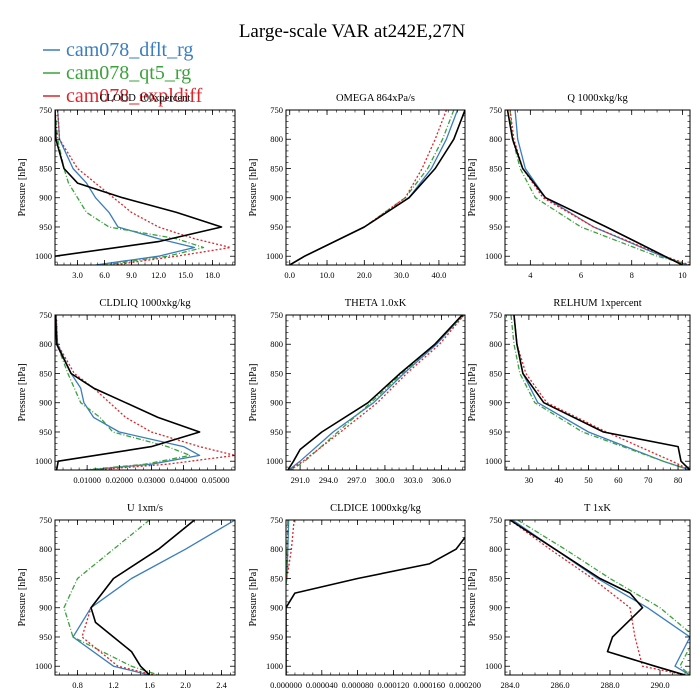  What do you see at coordinates (682, 275) in the screenshot?
I see `x-tick-label: 10` at bounding box center [682, 275].